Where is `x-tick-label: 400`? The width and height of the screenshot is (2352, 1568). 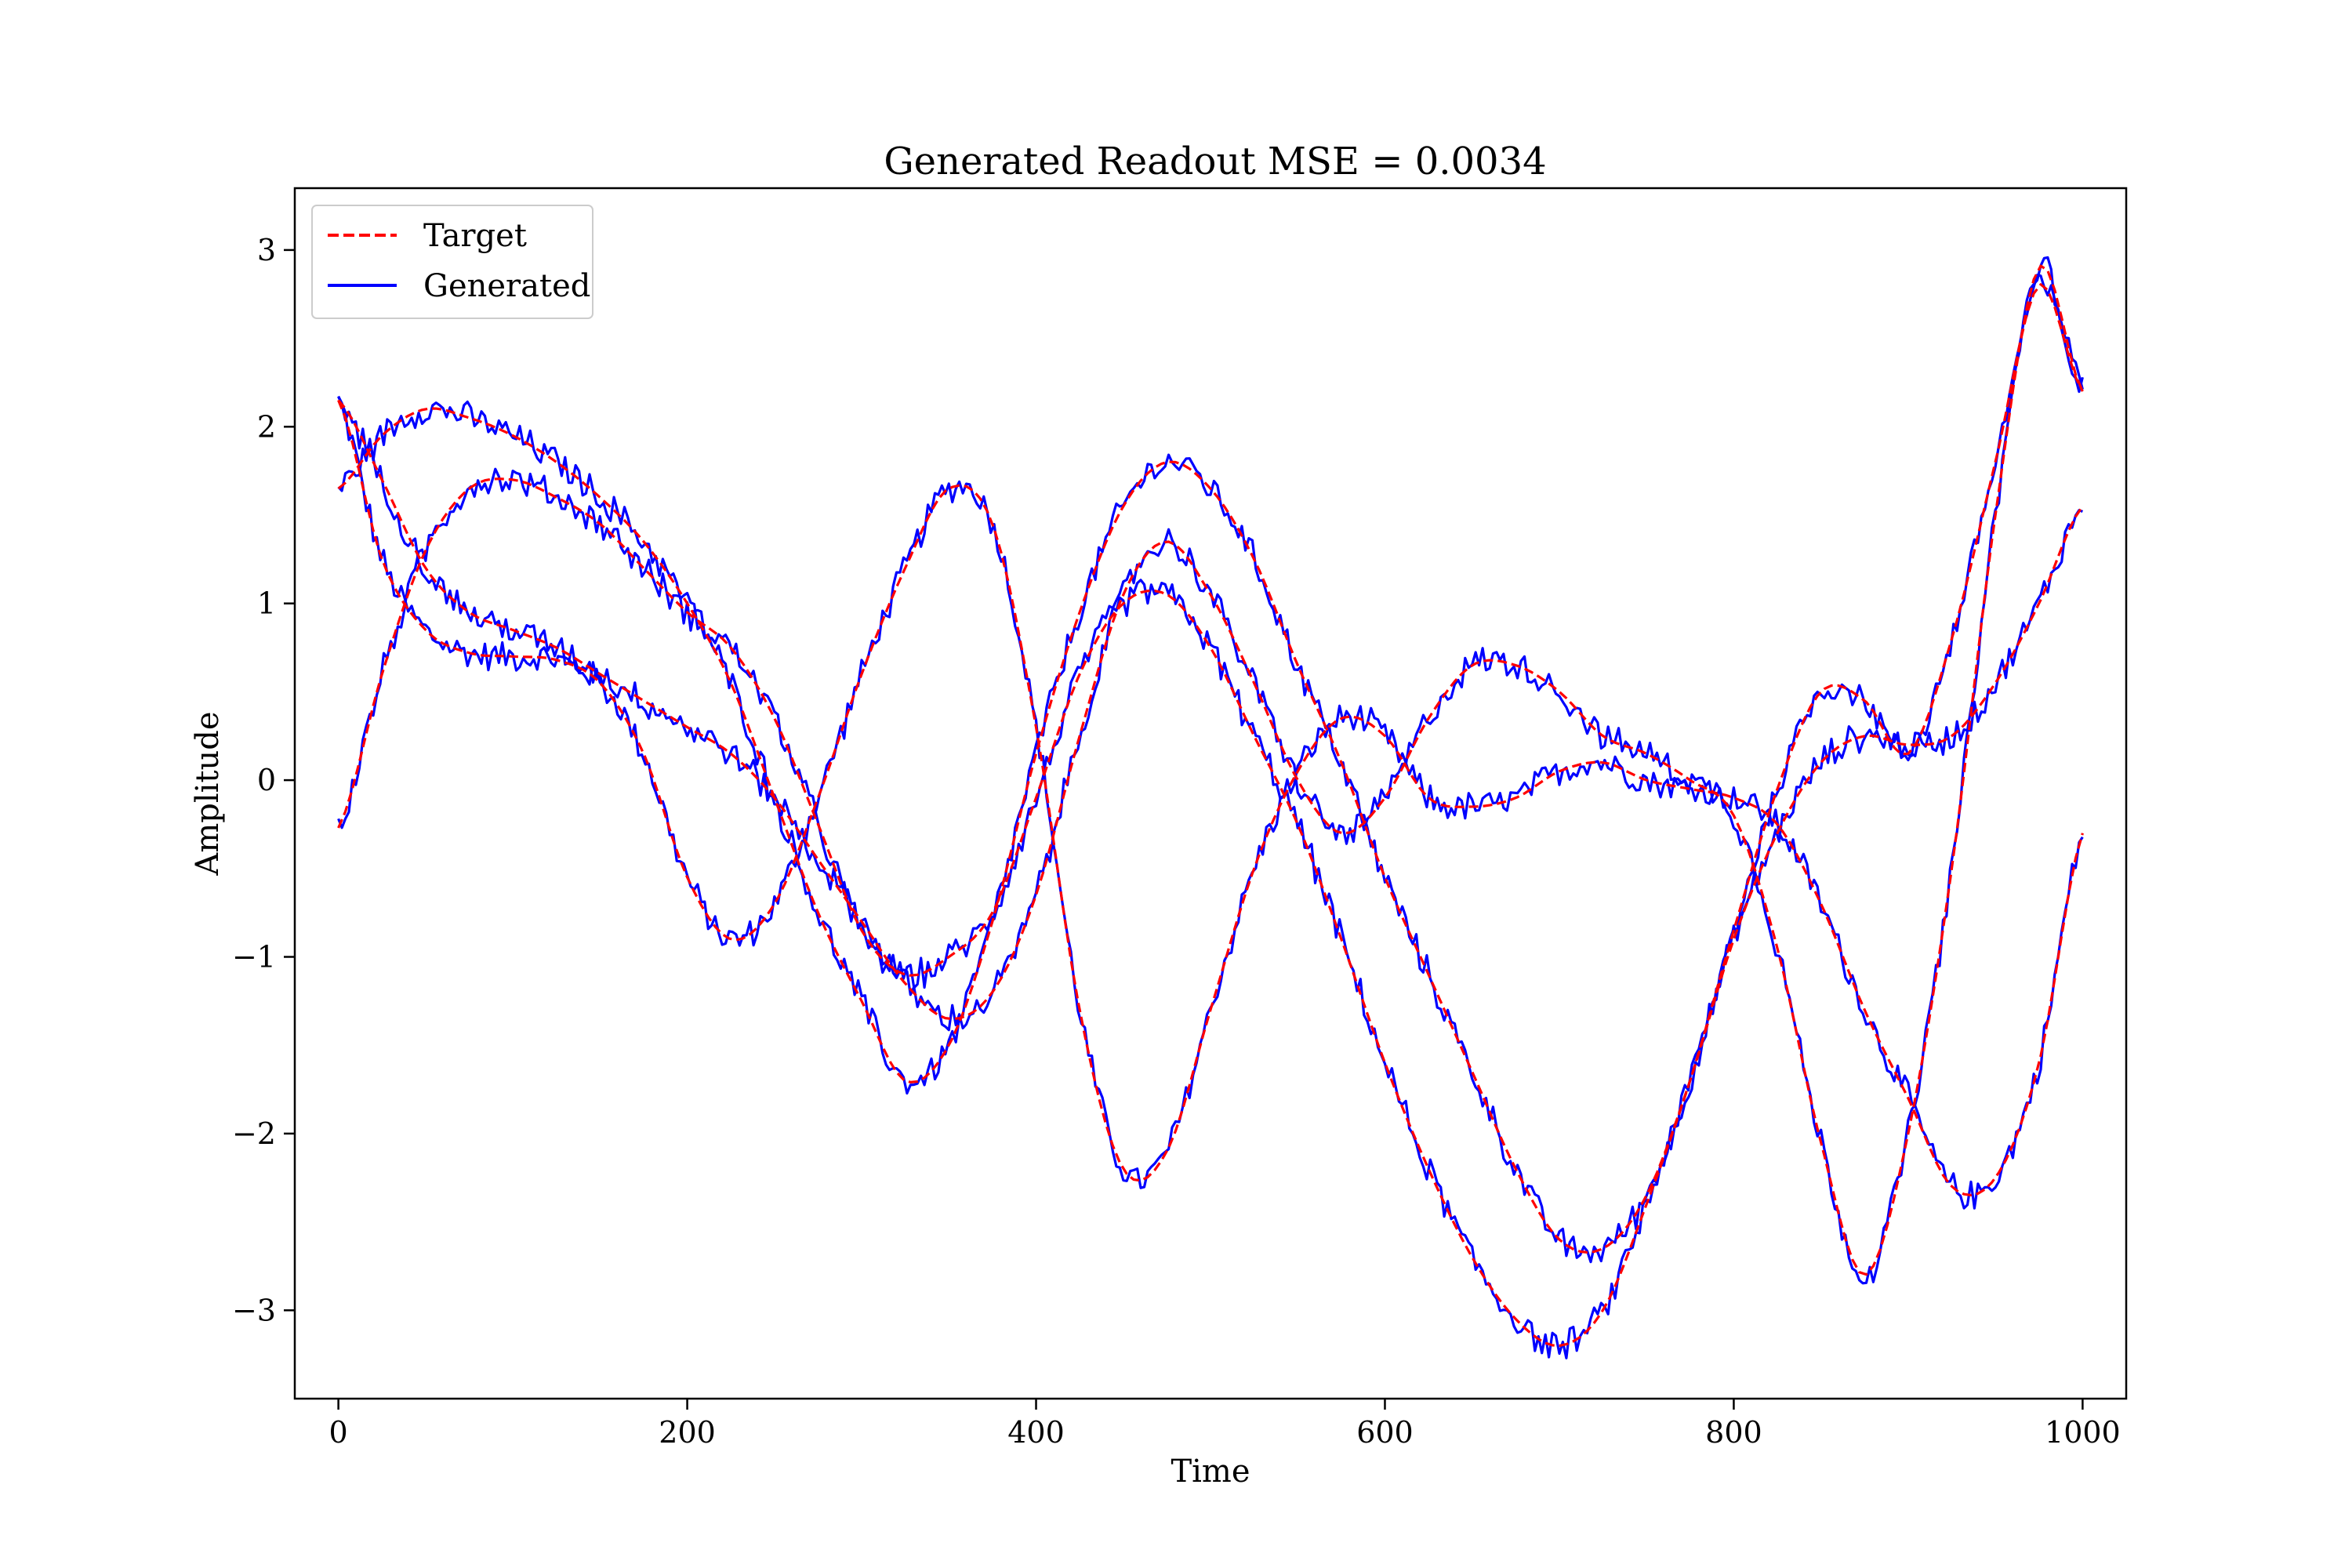
x-tick-label: 400 is located at coordinates (1036, 1432).